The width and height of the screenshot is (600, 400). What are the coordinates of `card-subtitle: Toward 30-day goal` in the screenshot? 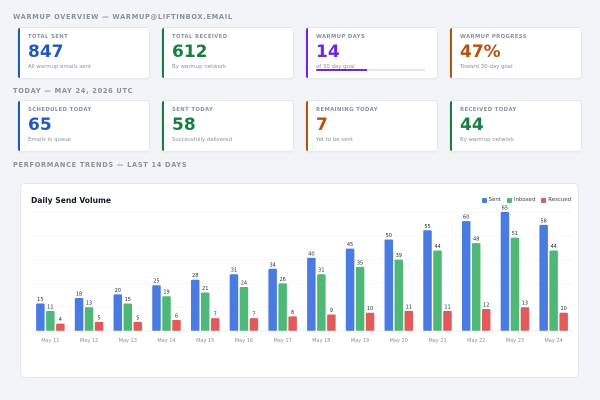 It's located at (486, 67).